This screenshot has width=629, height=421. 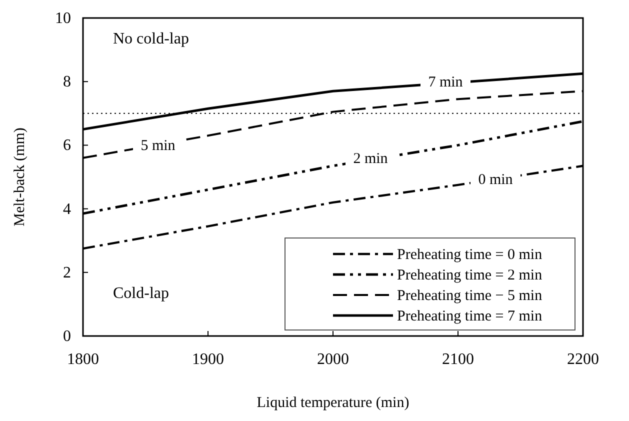 What do you see at coordinates (470, 316) in the screenshot?
I see `legend-label: Preheating time = 7 min` at bounding box center [470, 316].